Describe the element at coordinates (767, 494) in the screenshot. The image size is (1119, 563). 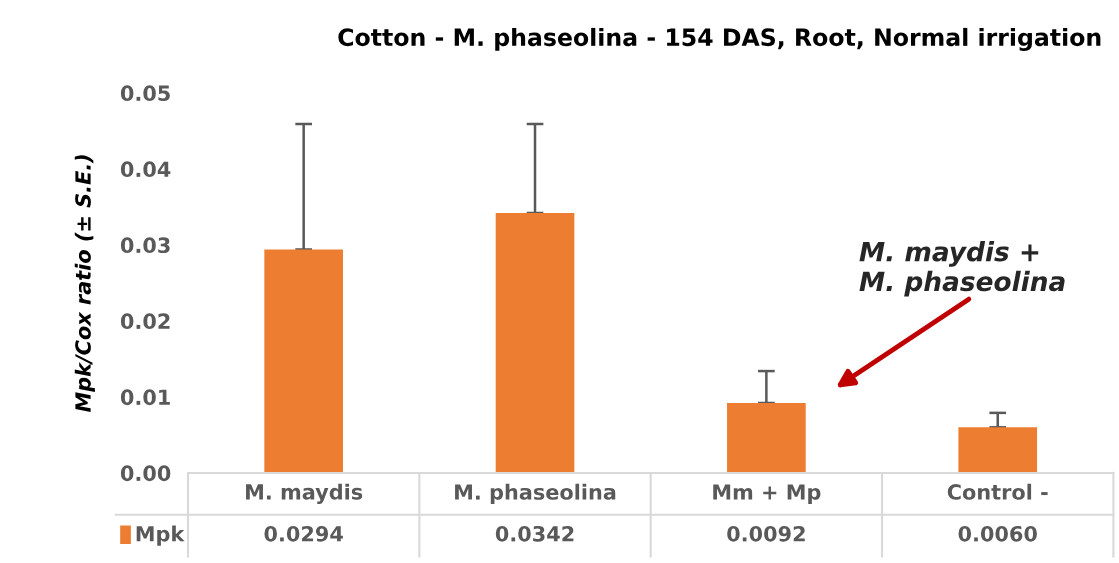
I see `x-tick-label: Mm + Mp` at that location.